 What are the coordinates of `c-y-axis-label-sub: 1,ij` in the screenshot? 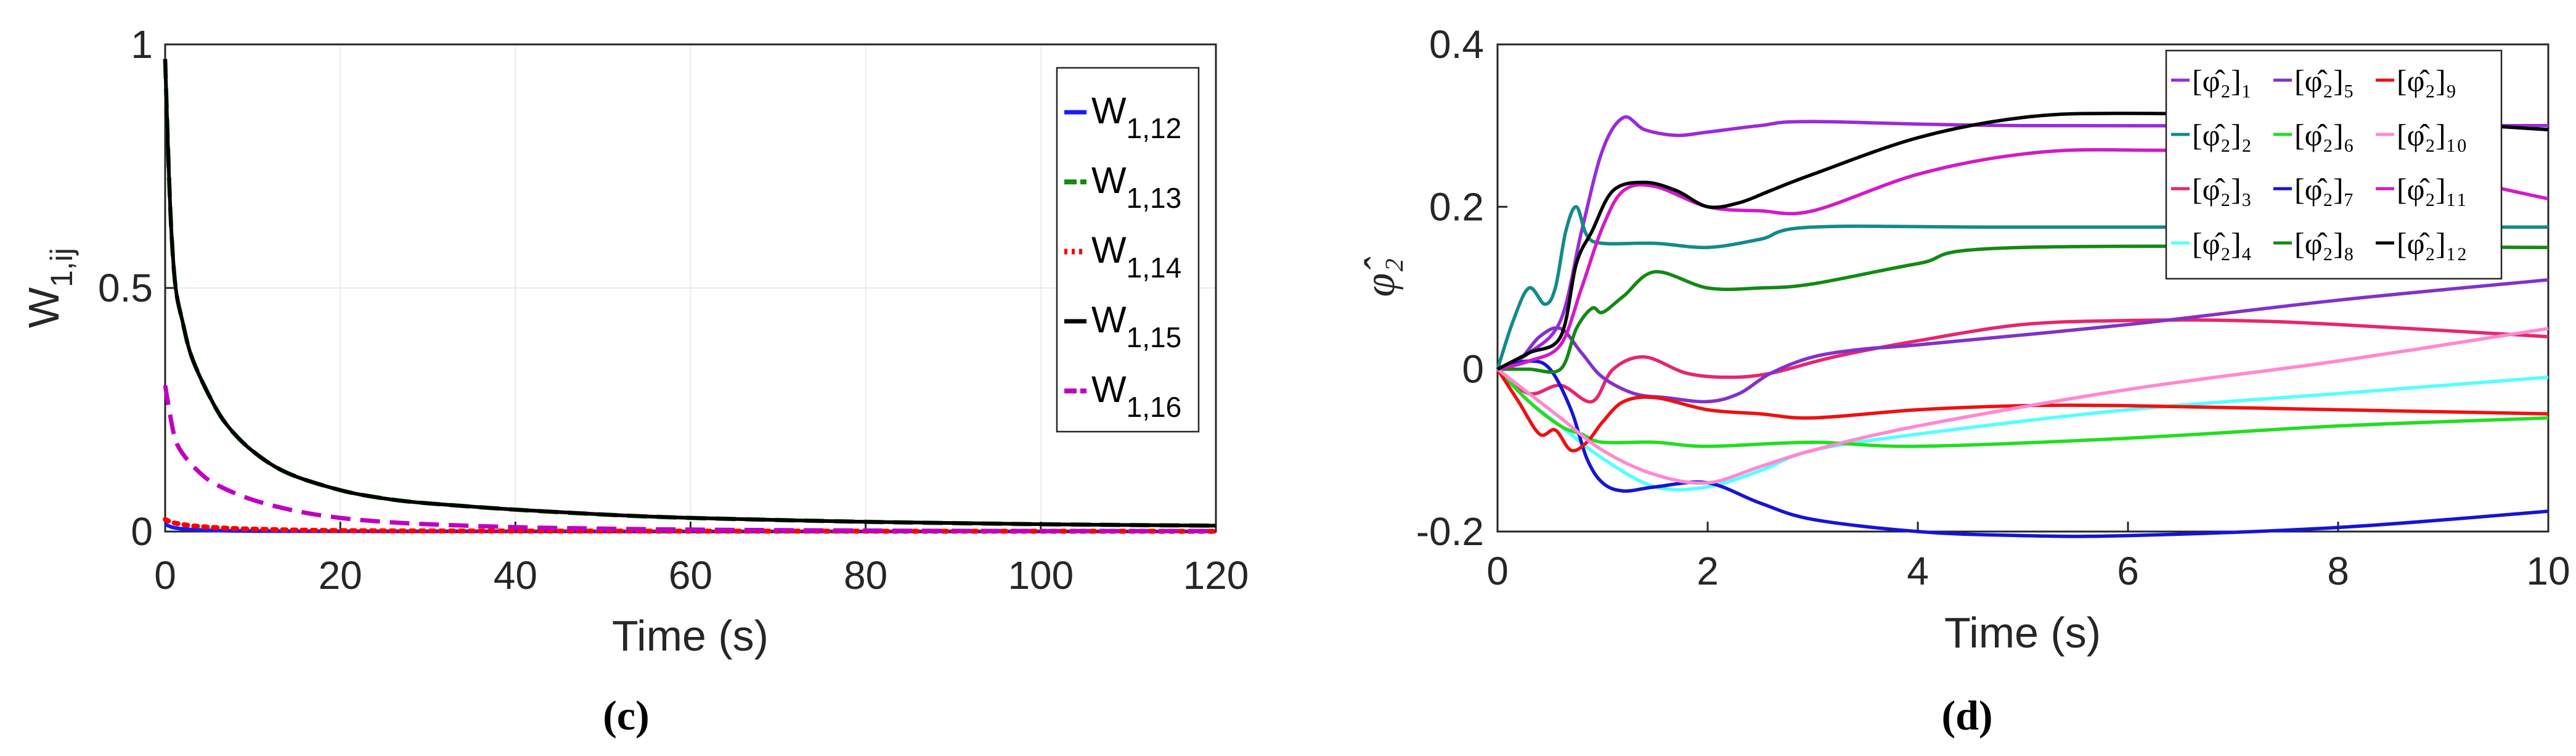 It's located at (62, 267).